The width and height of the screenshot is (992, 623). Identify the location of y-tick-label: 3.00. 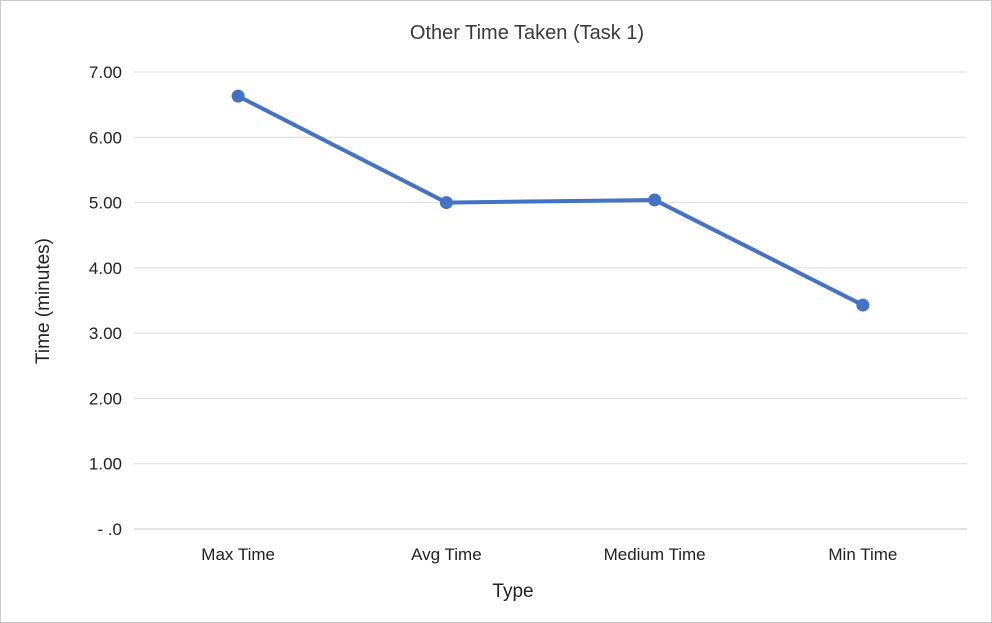
(105, 333).